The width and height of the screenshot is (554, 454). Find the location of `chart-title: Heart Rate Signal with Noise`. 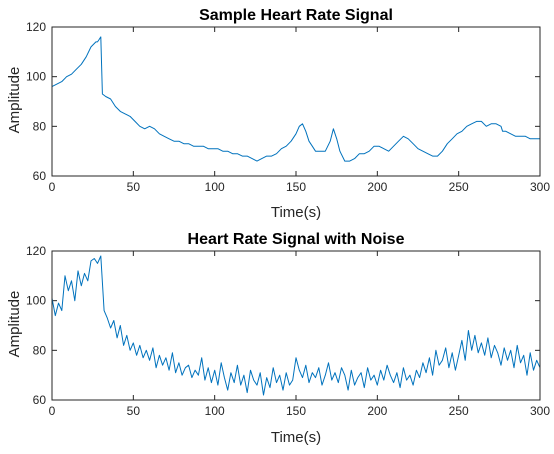

chart-title: Heart Rate Signal with Noise is located at coordinates (296, 239).